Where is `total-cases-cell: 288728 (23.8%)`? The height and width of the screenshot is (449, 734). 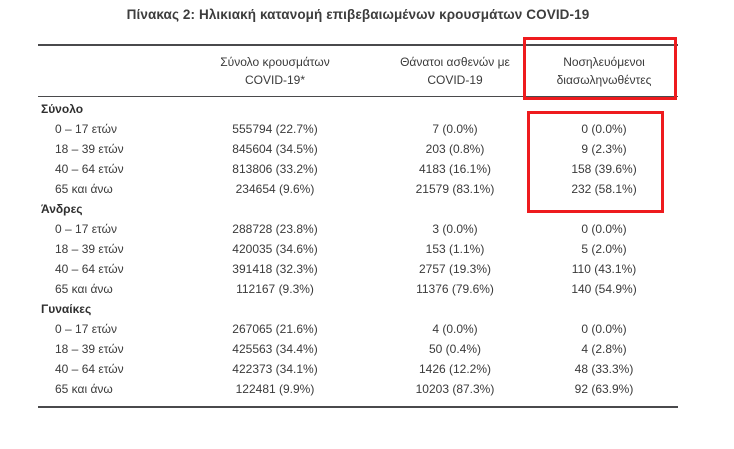
total-cases-cell: 288728 (23.8%) is located at coordinates (275, 229).